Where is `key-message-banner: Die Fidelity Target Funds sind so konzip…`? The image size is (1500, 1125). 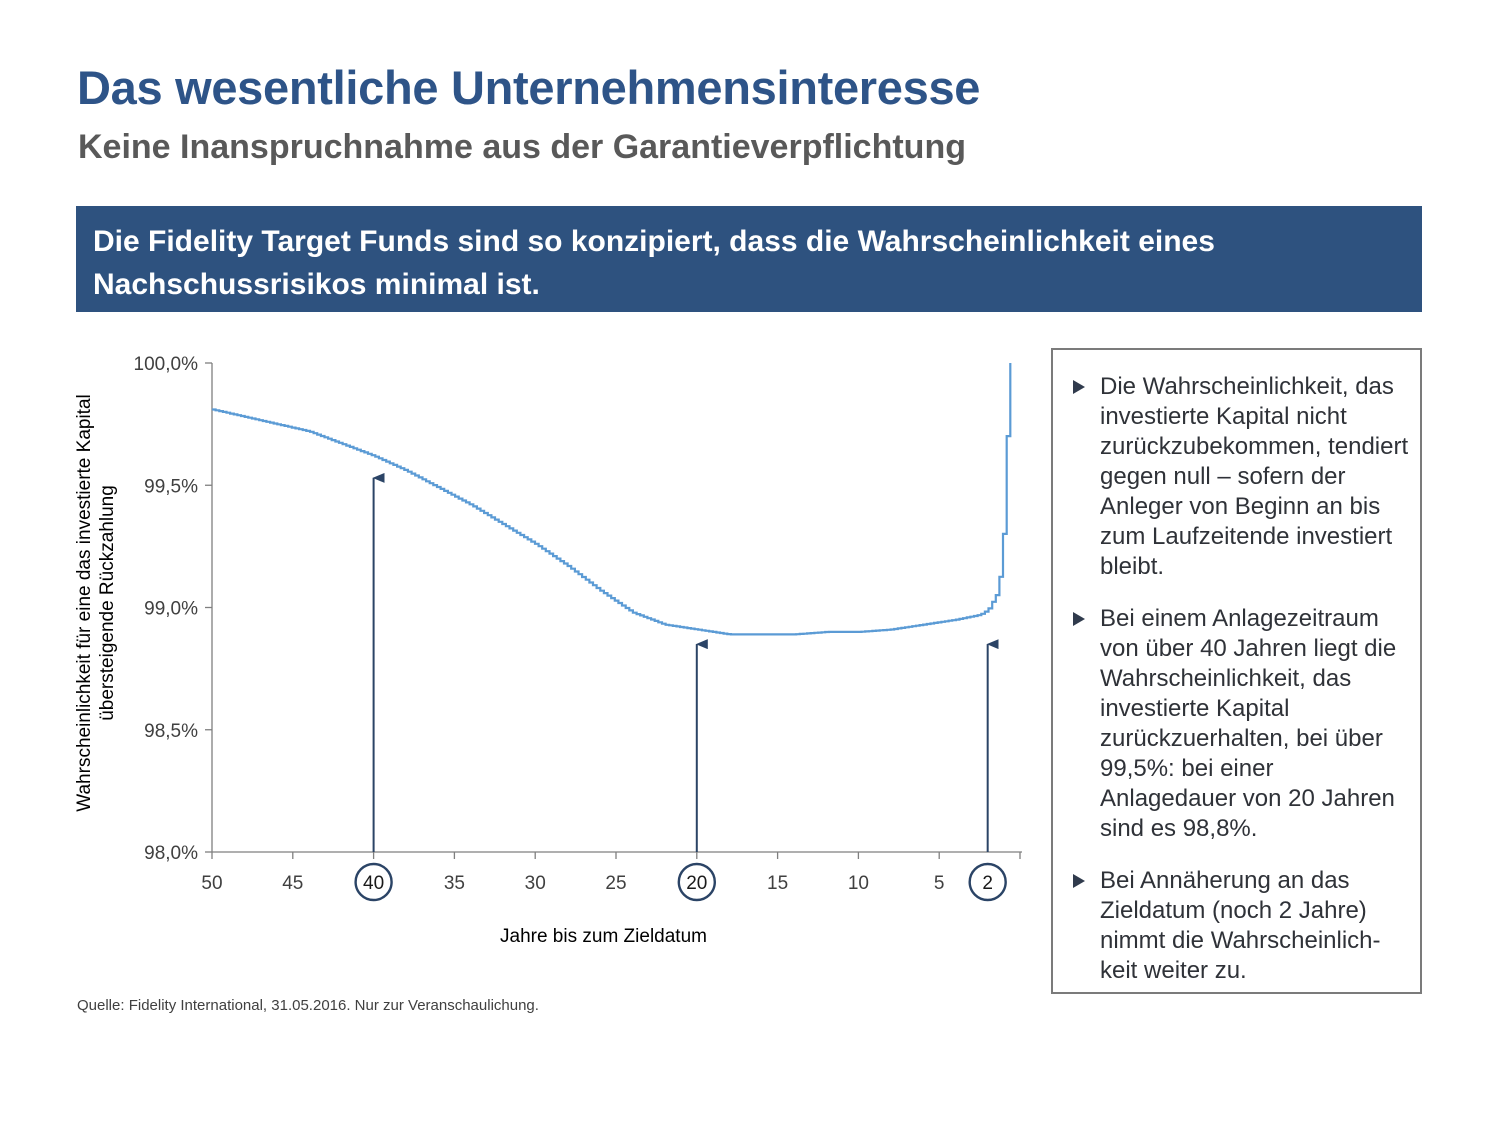 key-message-banner: Die Fidelity Target Funds sind so konzip… is located at coordinates (749, 259).